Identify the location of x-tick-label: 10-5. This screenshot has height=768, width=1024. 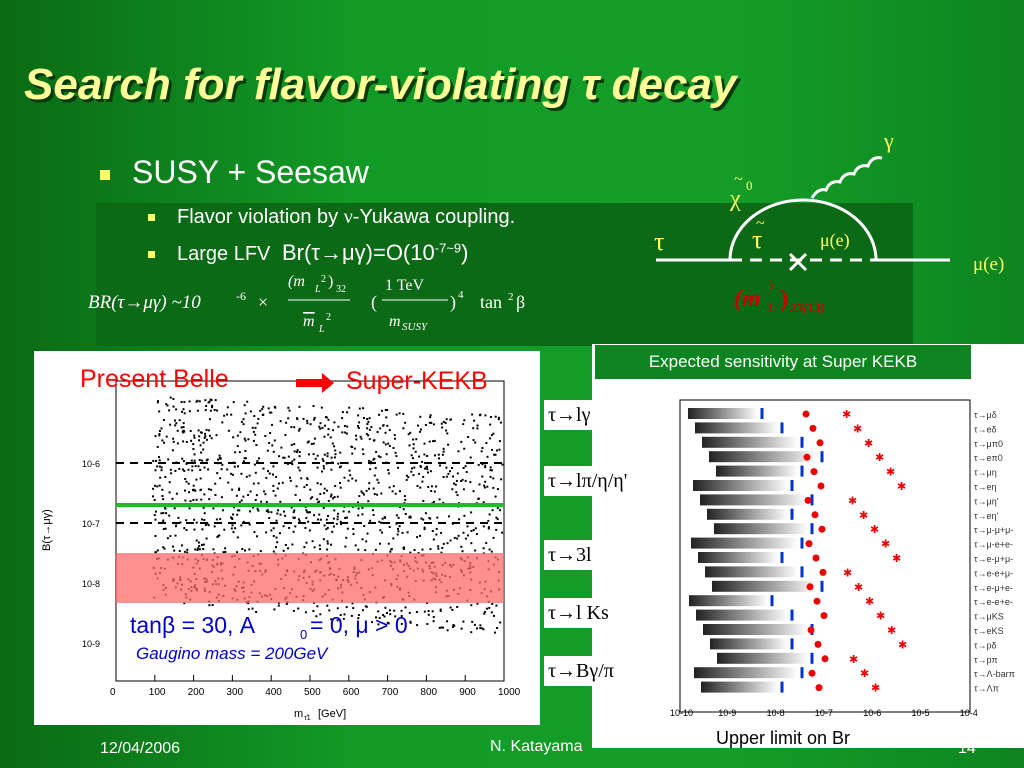
(921, 713).